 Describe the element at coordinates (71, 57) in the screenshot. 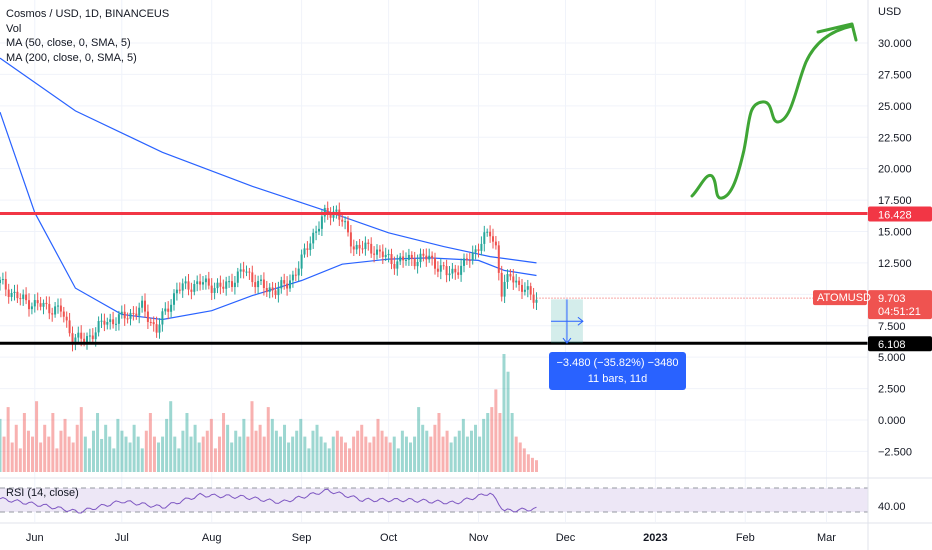

I see `indicator-ma200: MA (200, close, 0, SMA, 5)` at that location.